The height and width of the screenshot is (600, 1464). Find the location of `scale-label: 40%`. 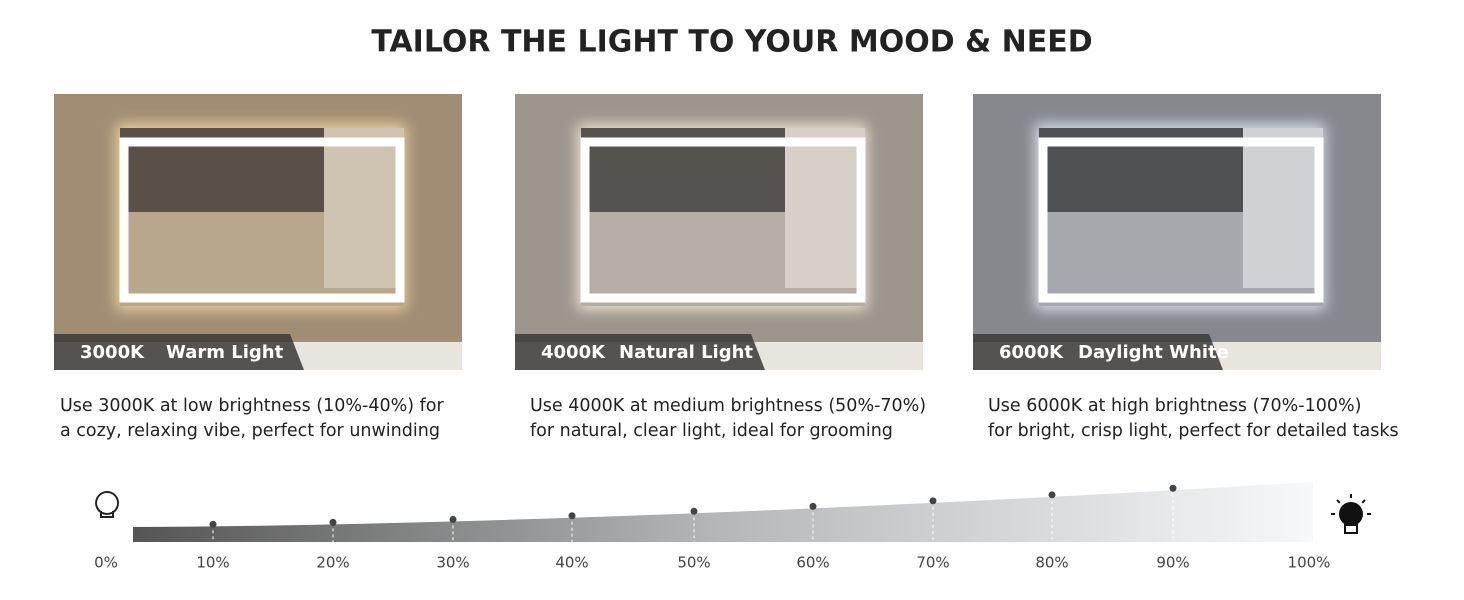

scale-label: 40% is located at coordinates (571, 563).